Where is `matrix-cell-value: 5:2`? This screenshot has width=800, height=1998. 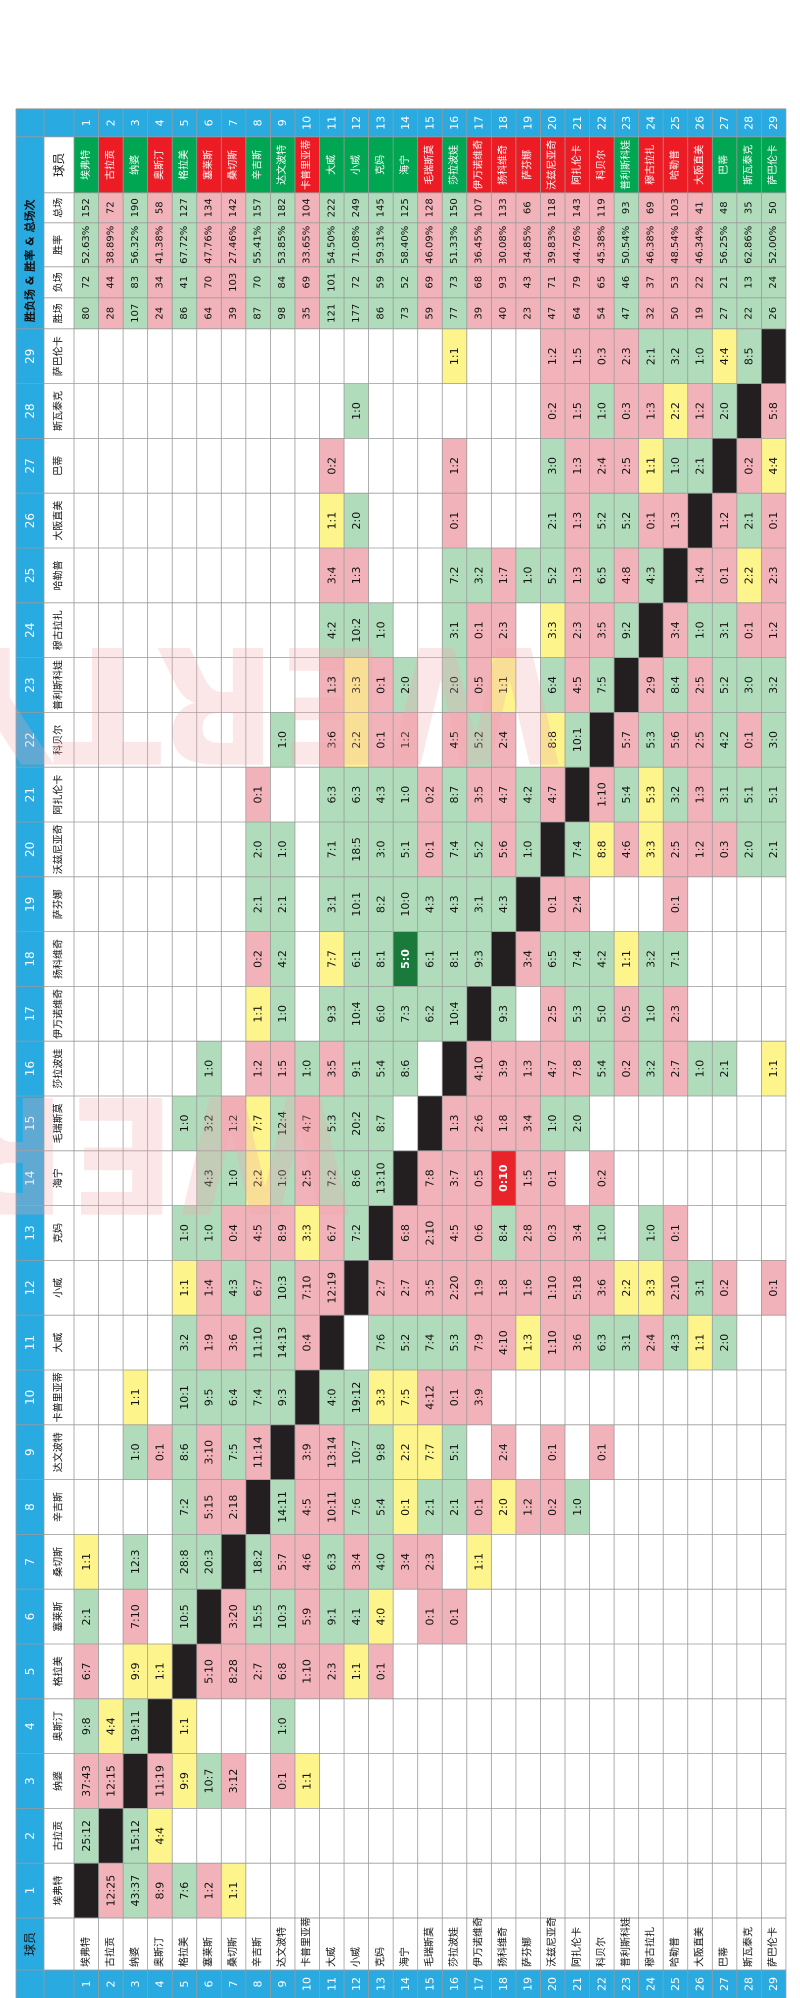 matrix-cell-value: 5:2 is located at coordinates (626, 521).